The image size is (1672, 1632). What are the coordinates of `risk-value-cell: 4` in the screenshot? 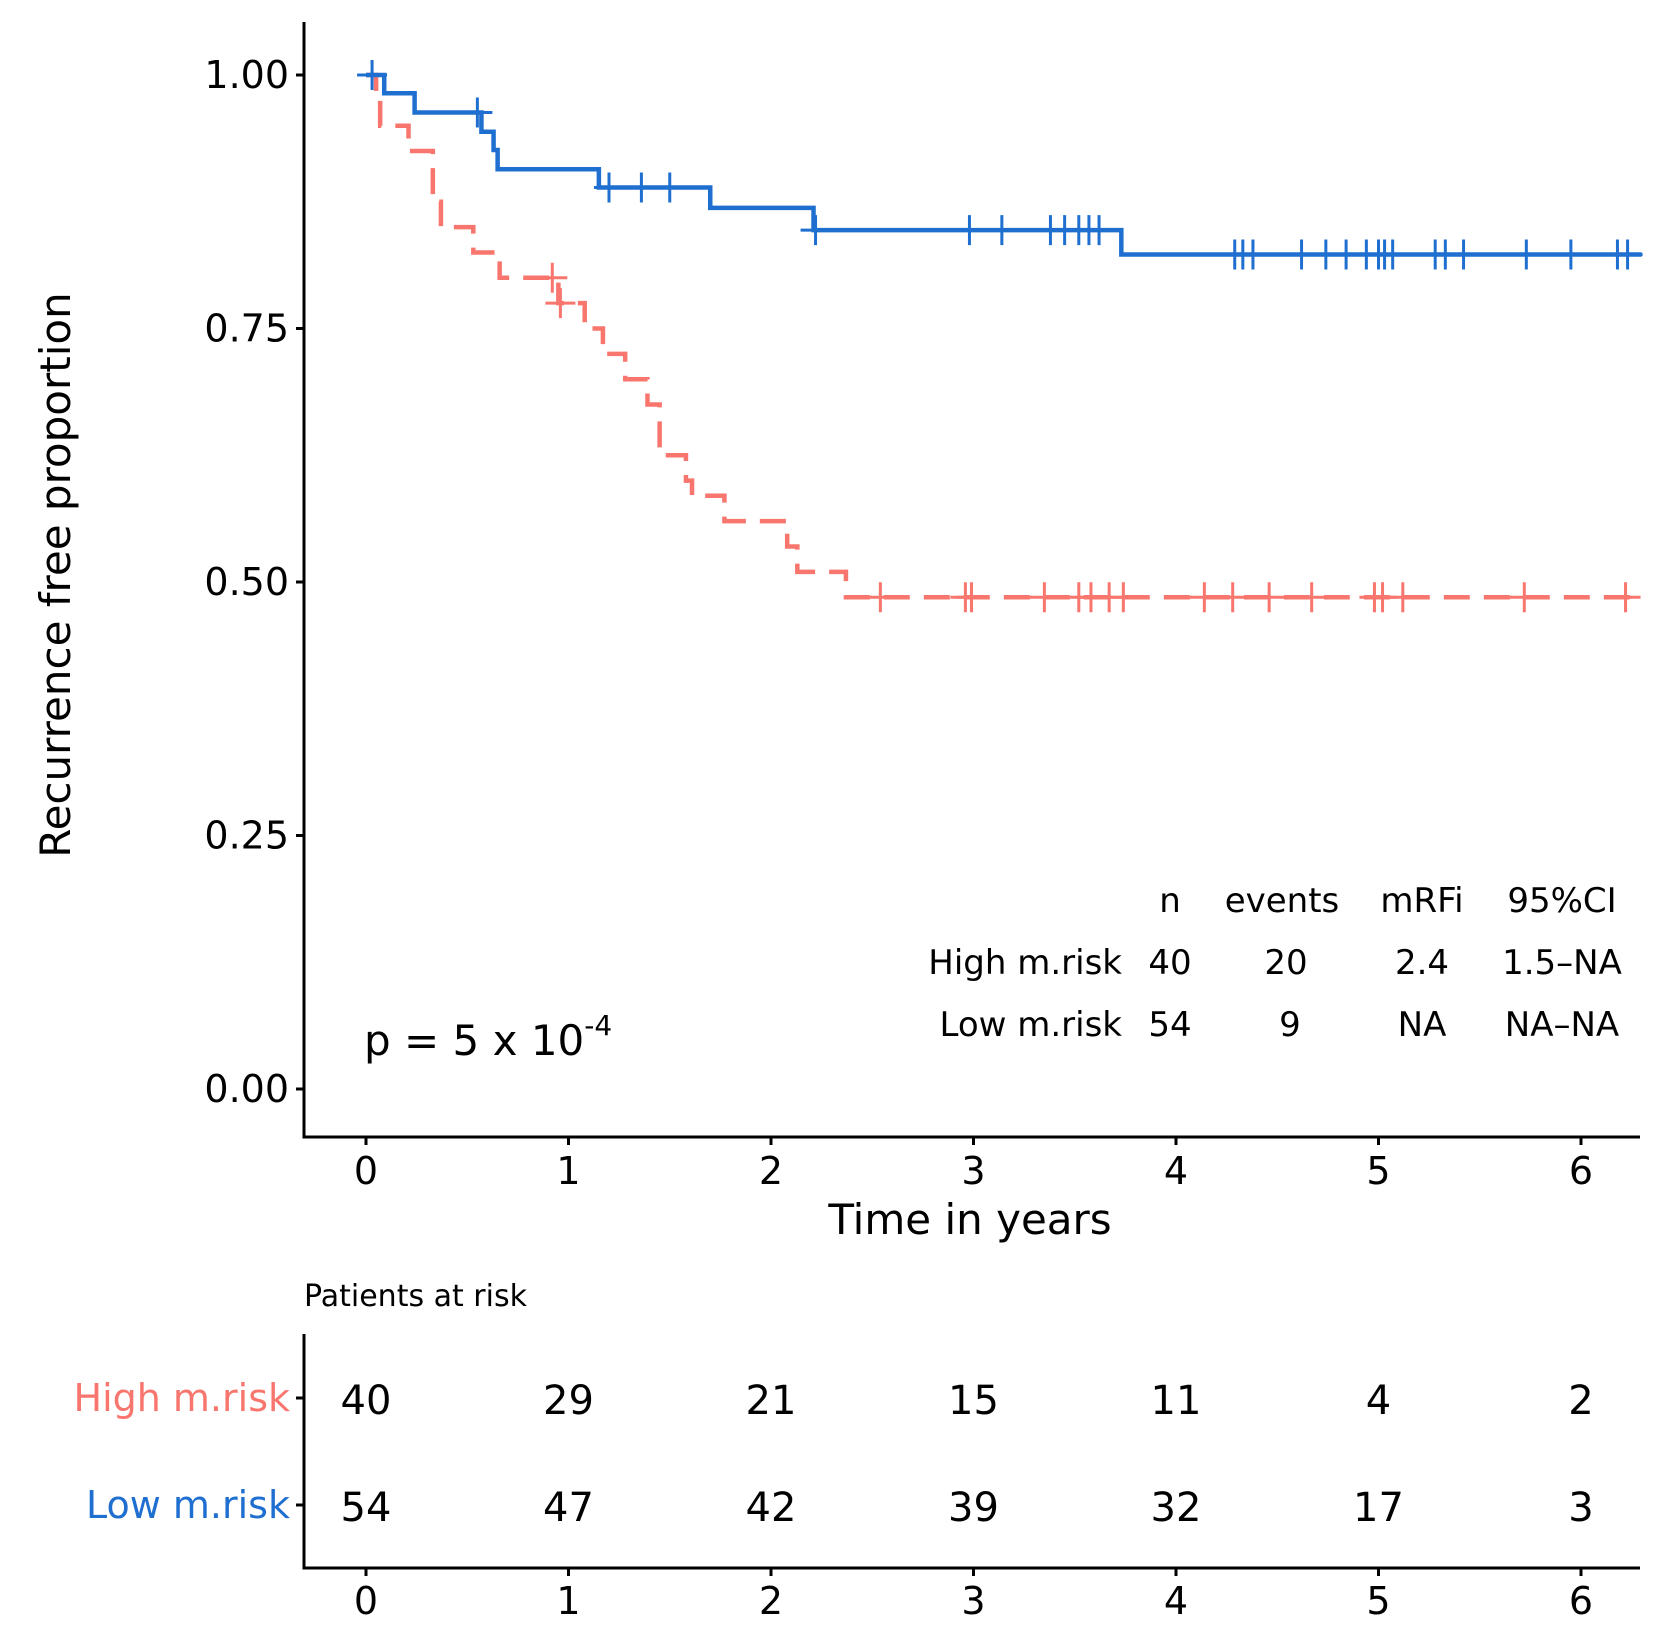 It's located at (1378, 1401).